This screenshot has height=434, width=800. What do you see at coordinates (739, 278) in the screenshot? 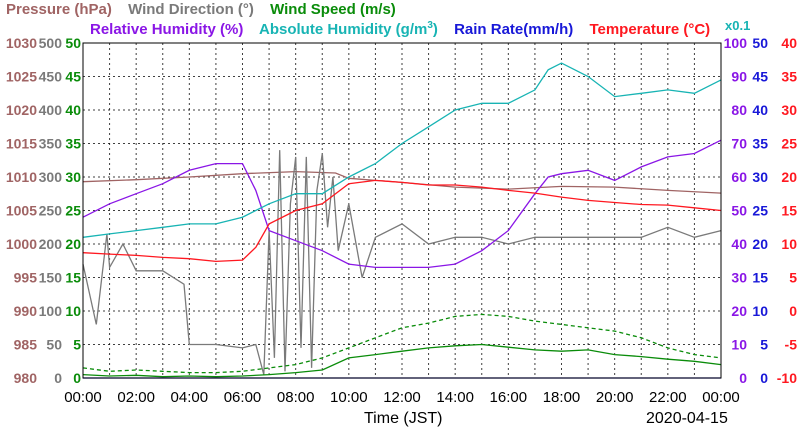
I see `y-tick-label-relative-humidity: 30` at bounding box center [739, 278].